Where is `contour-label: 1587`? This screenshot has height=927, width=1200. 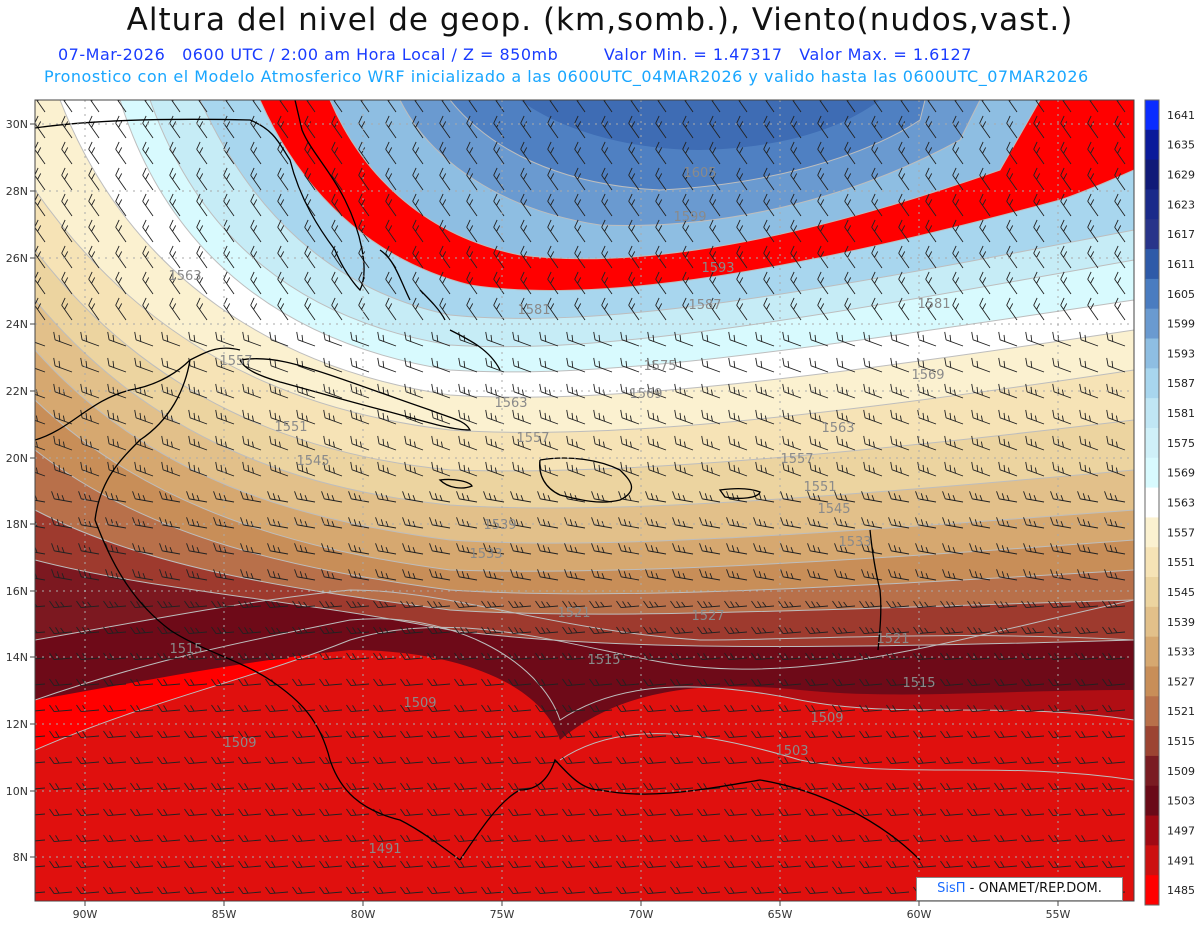 contour-label: 1587 is located at coordinates (704, 305).